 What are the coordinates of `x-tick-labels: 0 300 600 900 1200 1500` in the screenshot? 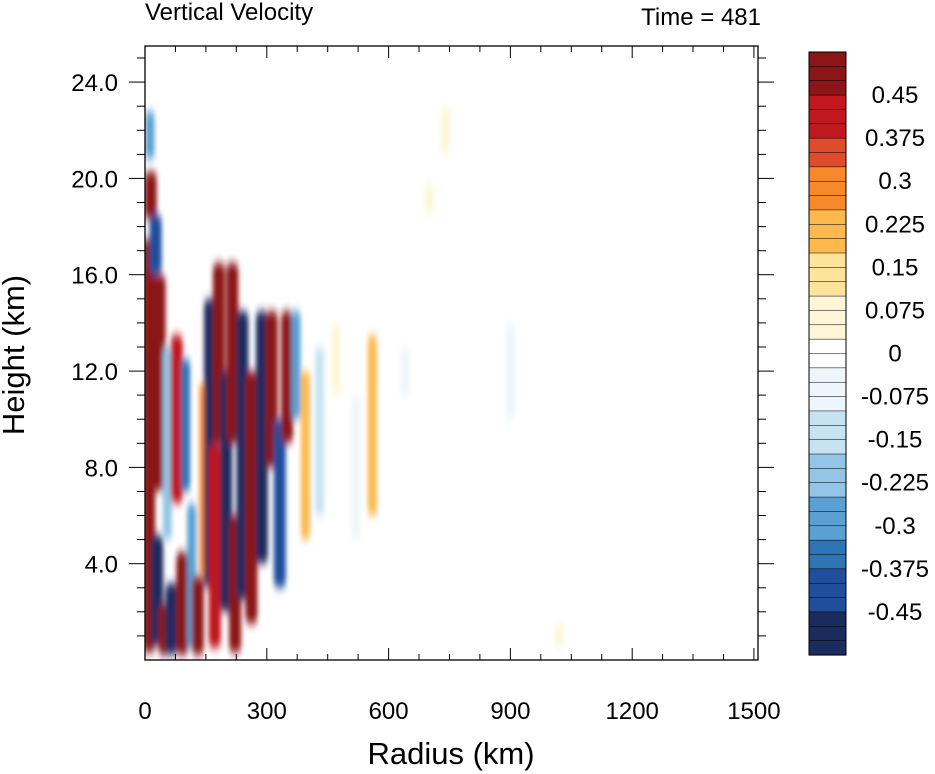 It's located at (459, 711).